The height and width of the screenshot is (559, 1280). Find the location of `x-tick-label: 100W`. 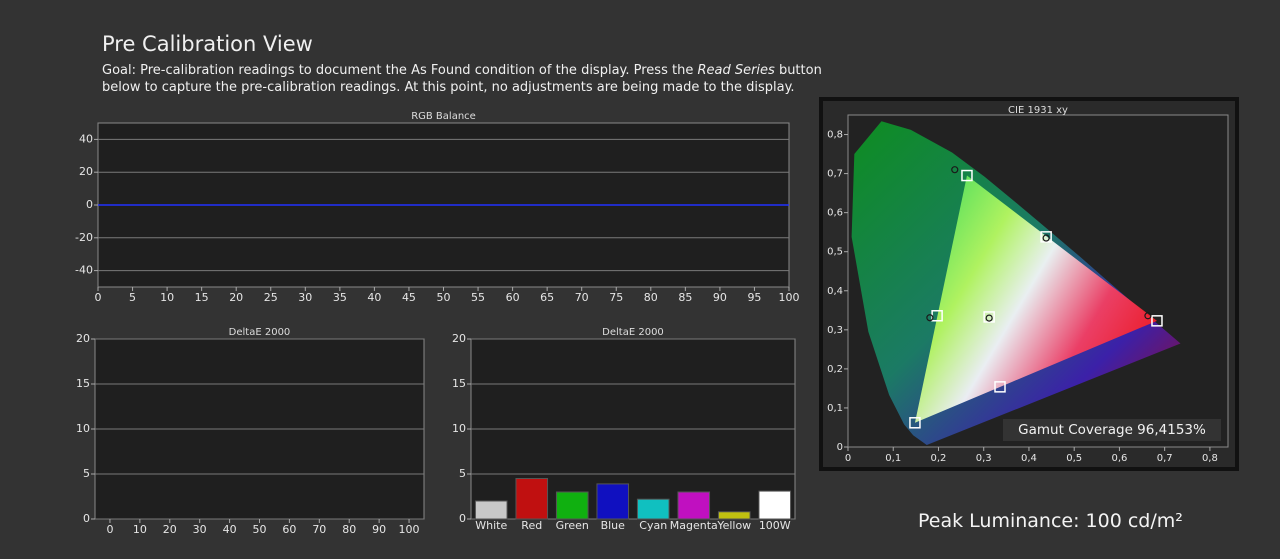

x-tick-label: 100W is located at coordinates (775, 525).